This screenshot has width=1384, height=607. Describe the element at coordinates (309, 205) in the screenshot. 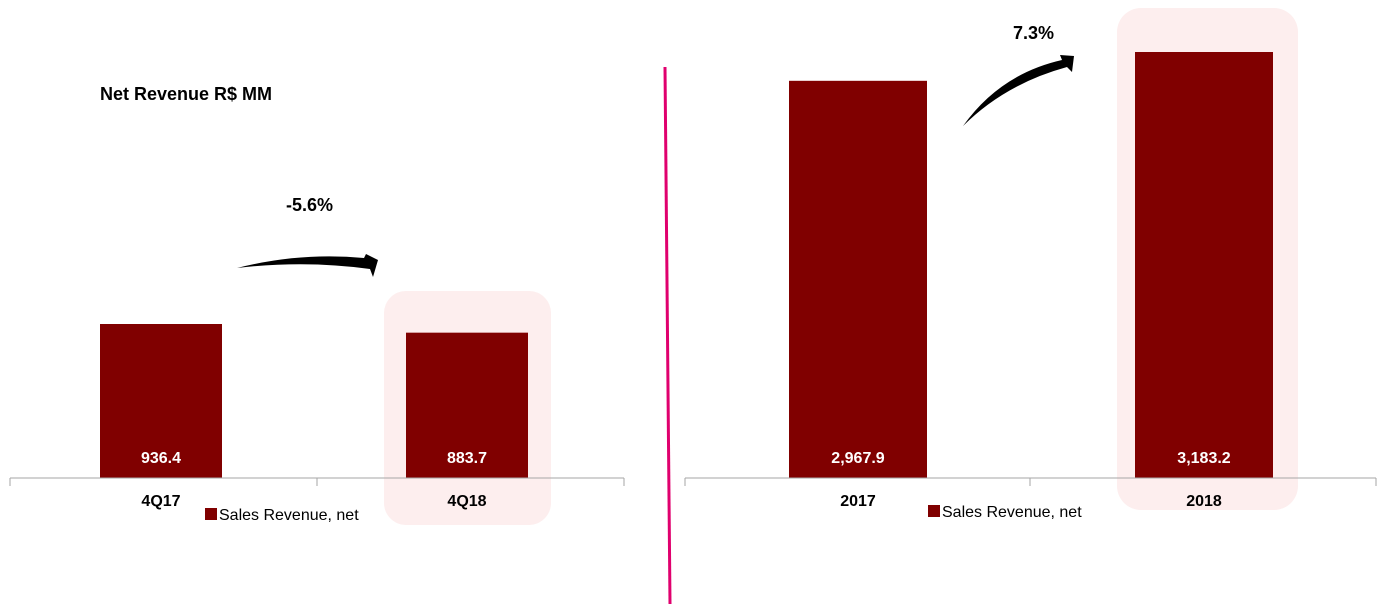

I see `growth-label: -5.6%` at that location.